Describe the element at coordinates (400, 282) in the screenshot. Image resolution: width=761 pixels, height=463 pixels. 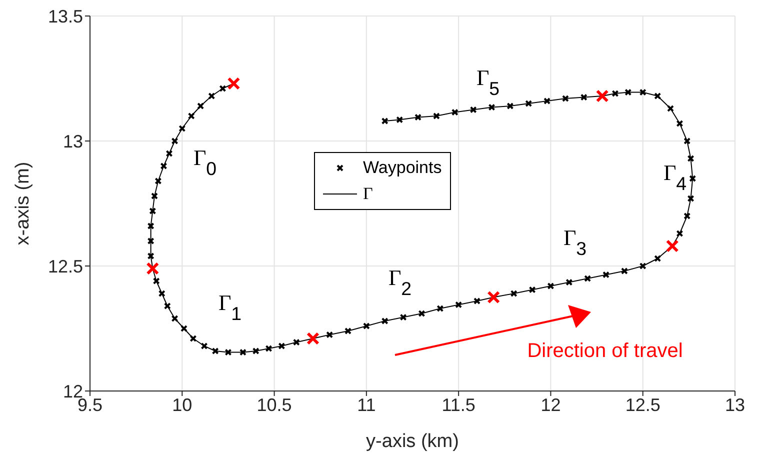
I see `annotation: Γ$_{2}$` at that location.